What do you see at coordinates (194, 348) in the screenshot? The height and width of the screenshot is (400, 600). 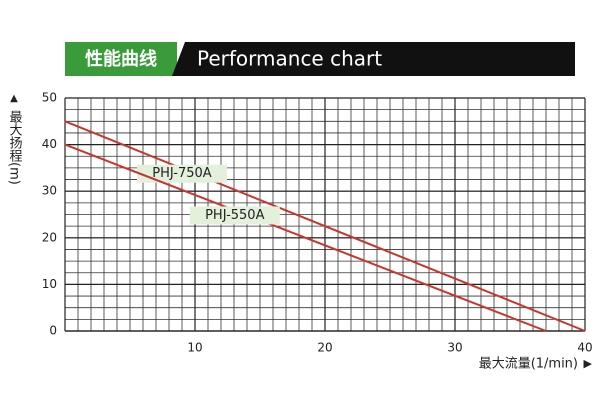 I see `x-tick-label: 10` at bounding box center [194, 348].